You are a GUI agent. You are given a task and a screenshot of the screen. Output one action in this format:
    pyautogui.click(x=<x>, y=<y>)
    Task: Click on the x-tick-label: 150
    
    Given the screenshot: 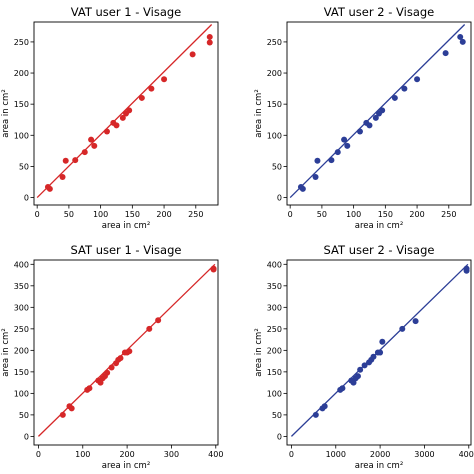 What is the action you would take?
    pyautogui.click(x=132, y=214)
    